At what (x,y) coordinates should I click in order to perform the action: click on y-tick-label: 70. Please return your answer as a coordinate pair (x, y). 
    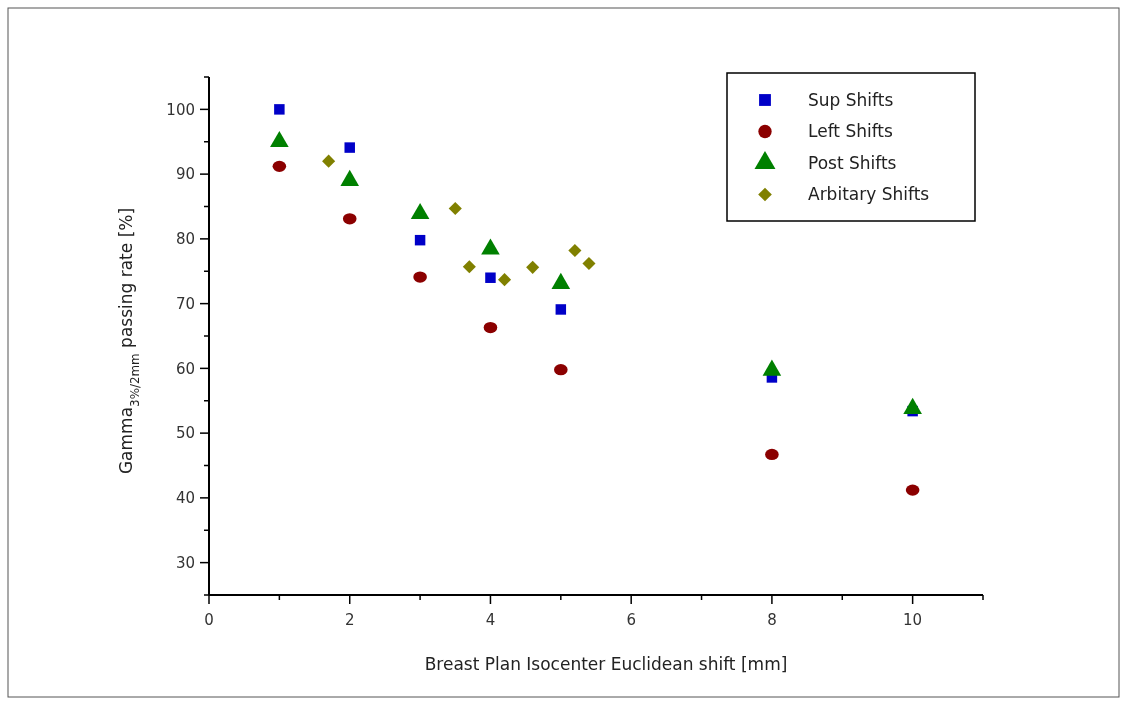
    Looking at the image, I should click on (185, 303).